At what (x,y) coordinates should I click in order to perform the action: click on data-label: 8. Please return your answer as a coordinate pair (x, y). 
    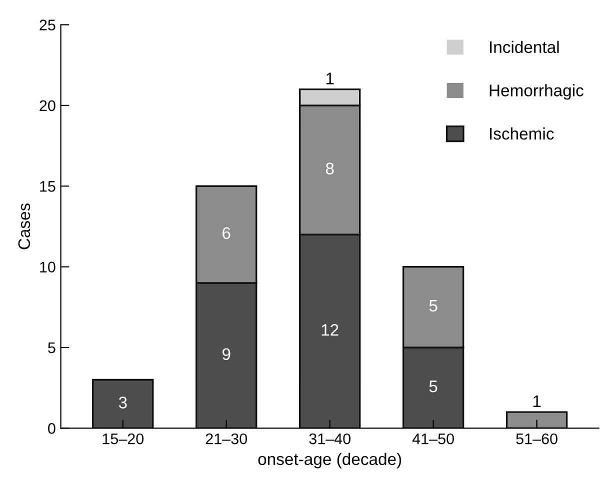
    Looking at the image, I should click on (330, 168).